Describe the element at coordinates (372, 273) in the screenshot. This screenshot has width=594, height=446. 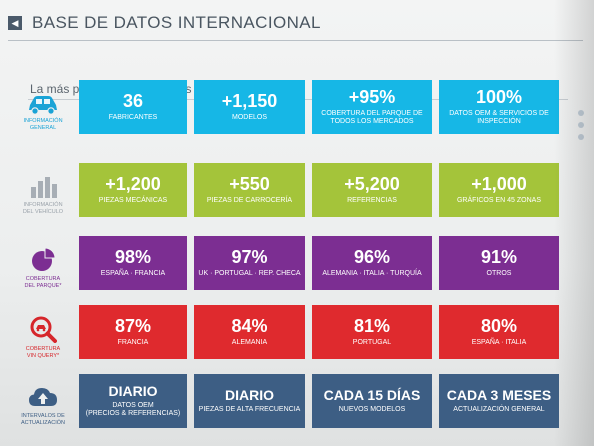
I see `stat-description: ALEMANIA · ITALIA · TURQUÍA` at that location.